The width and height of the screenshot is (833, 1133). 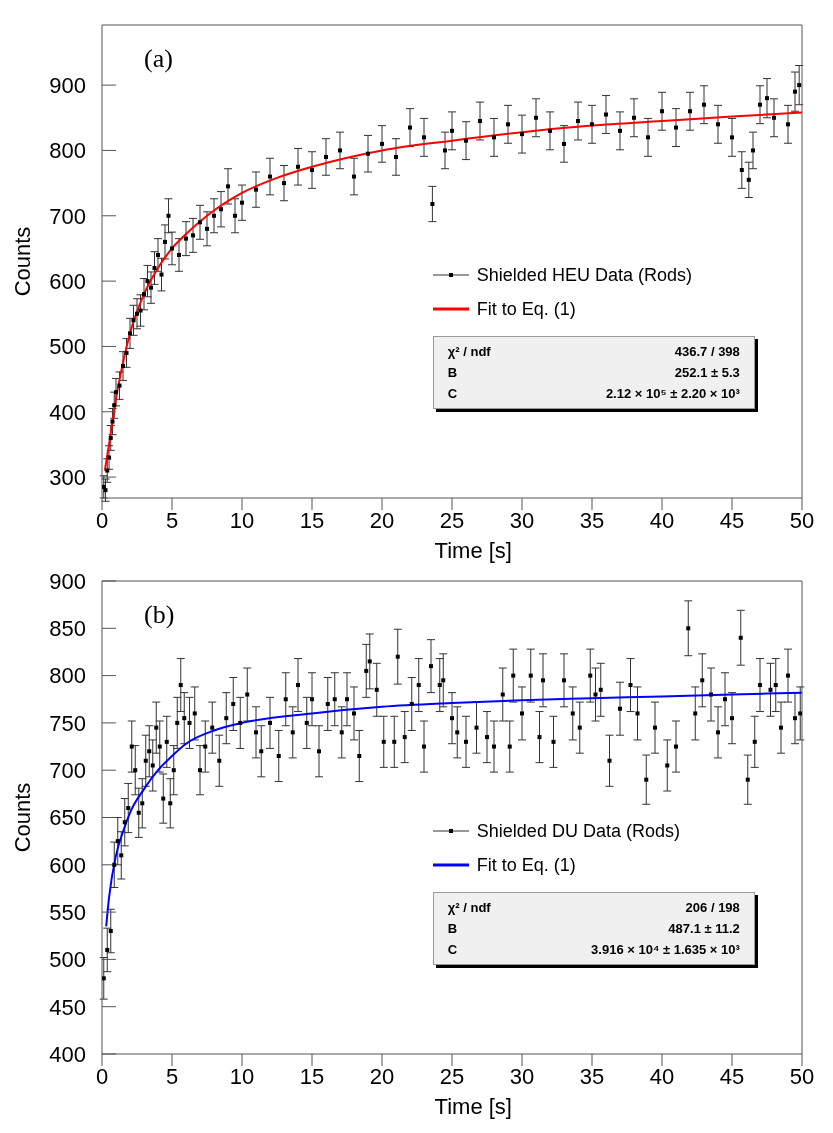 I want to click on annotation: 252.1 ± 5.3, so click(x=707, y=373).